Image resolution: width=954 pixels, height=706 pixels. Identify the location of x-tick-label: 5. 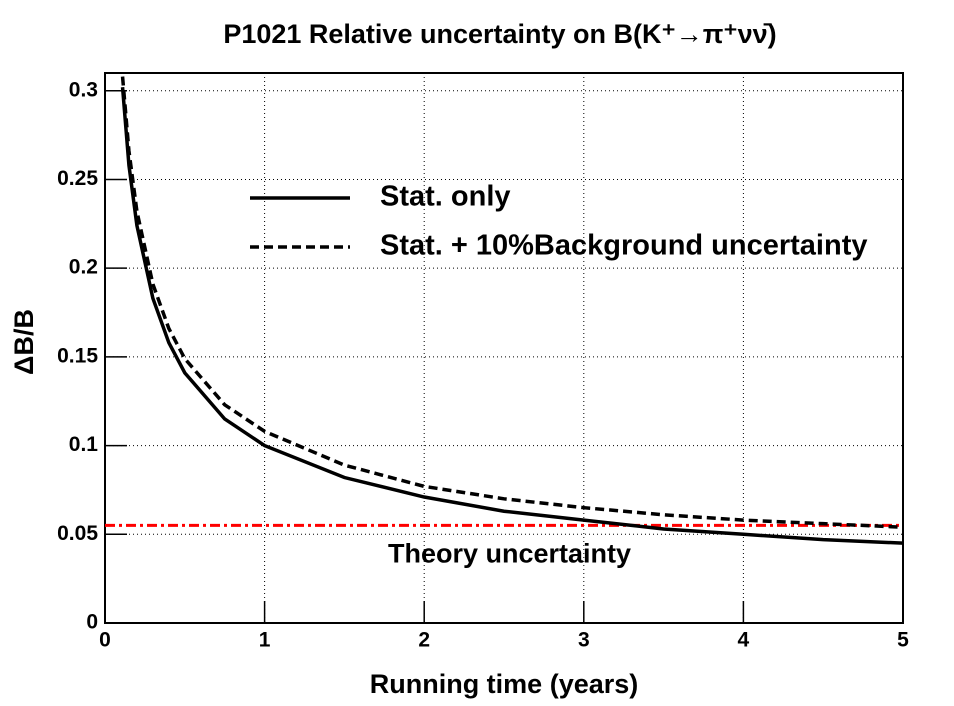
(903, 640).